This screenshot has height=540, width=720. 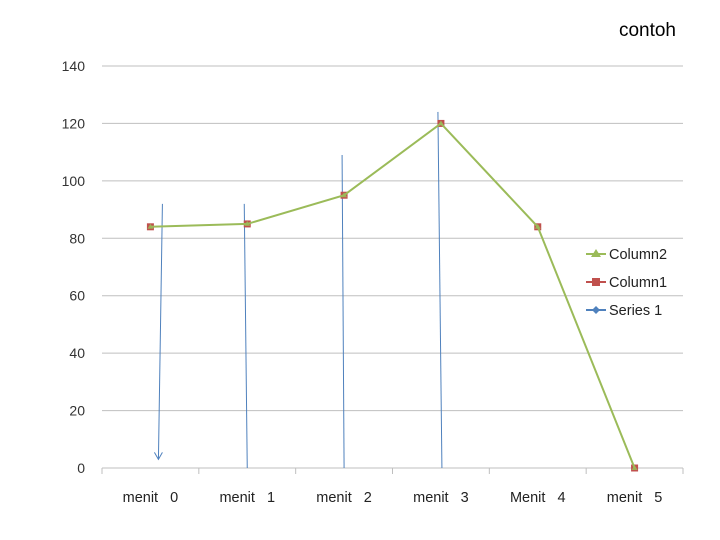 I want to click on y-tick-label: 120, so click(x=74, y=123).